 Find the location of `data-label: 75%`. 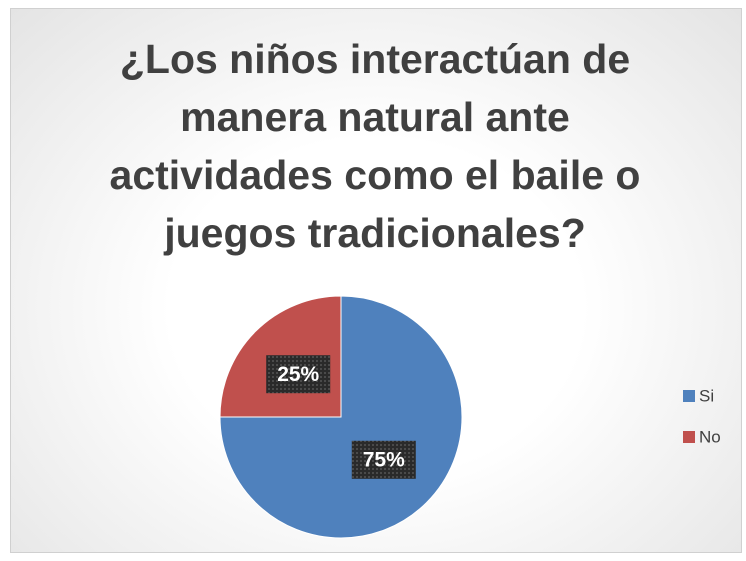

data-label: 75% is located at coordinates (384, 459).